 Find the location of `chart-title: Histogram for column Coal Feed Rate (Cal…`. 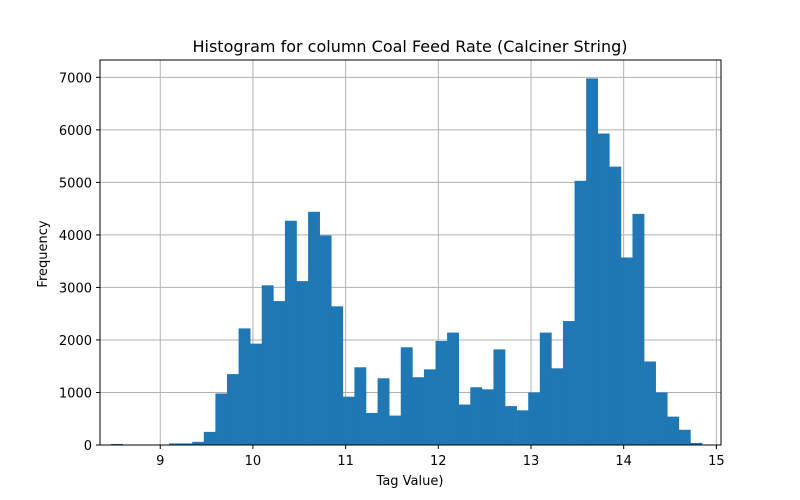

chart-title: Histogram for column Coal Feed Rate (Cal… is located at coordinates (409, 46).